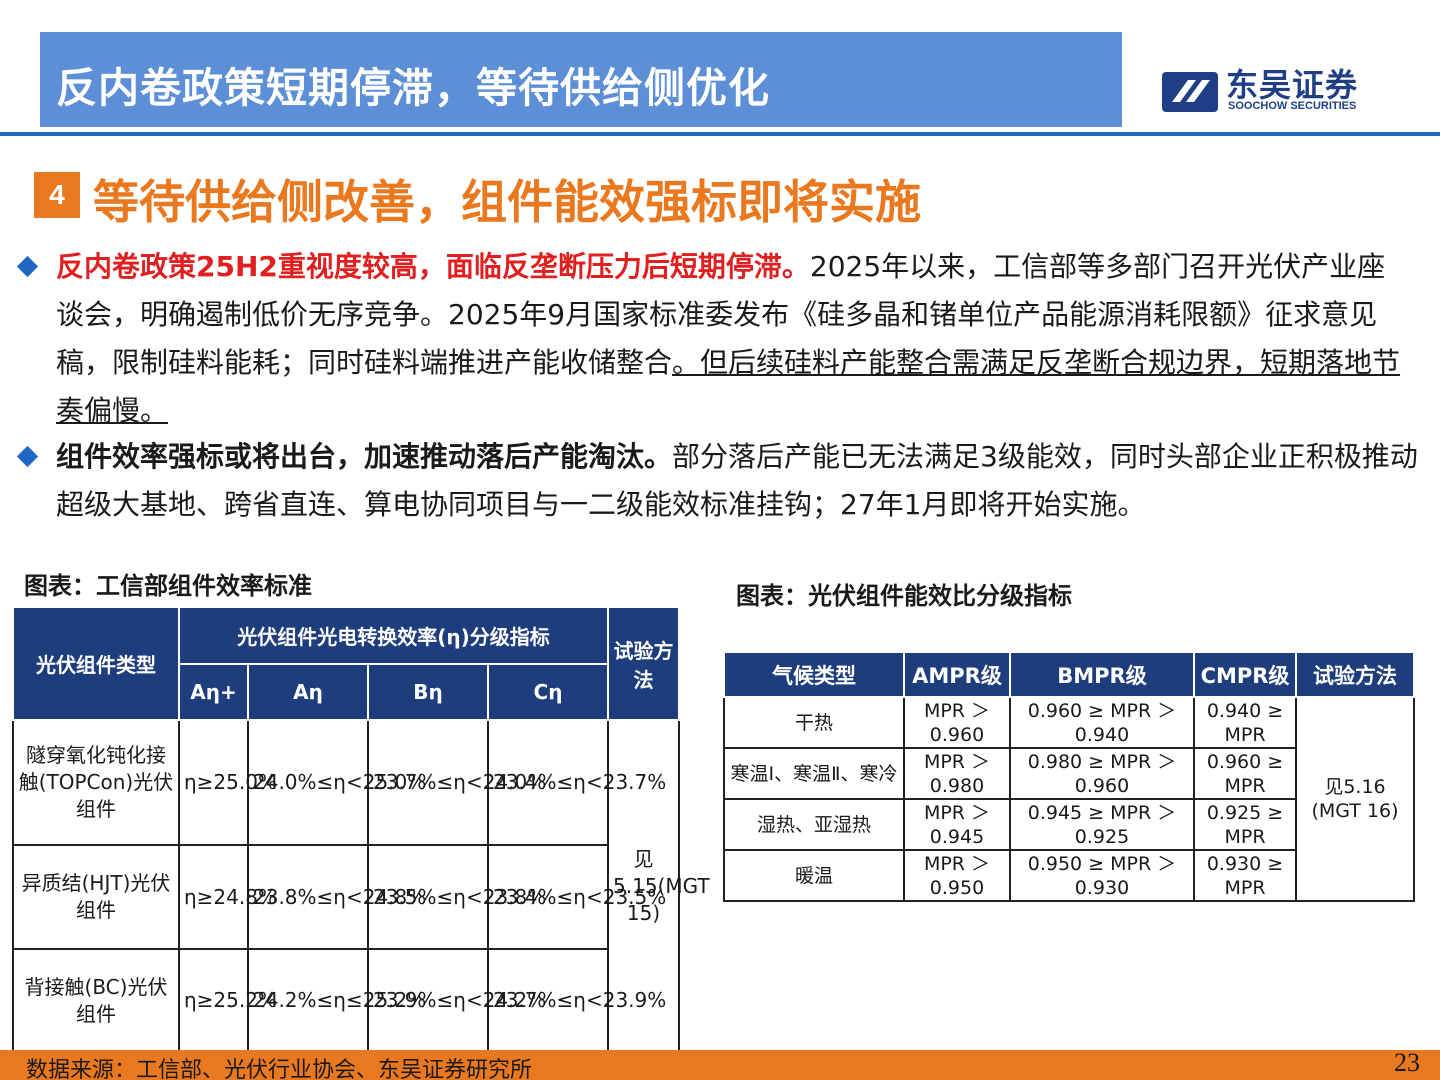 The height and width of the screenshot is (1080, 1440). Describe the element at coordinates (336, 897) in the screenshot. I see `cell-a: 23.8%≤η<24.8%` at that location.